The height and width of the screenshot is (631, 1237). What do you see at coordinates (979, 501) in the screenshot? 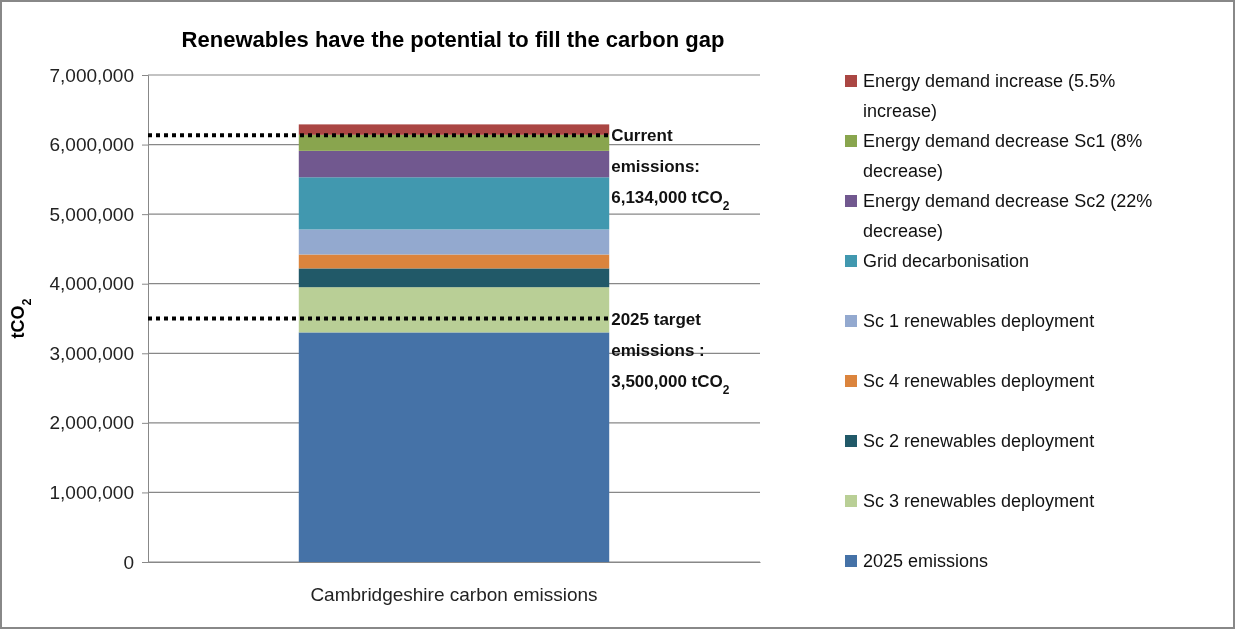
I see `legend-label: Sc 3 renewables deployment` at bounding box center [979, 501].